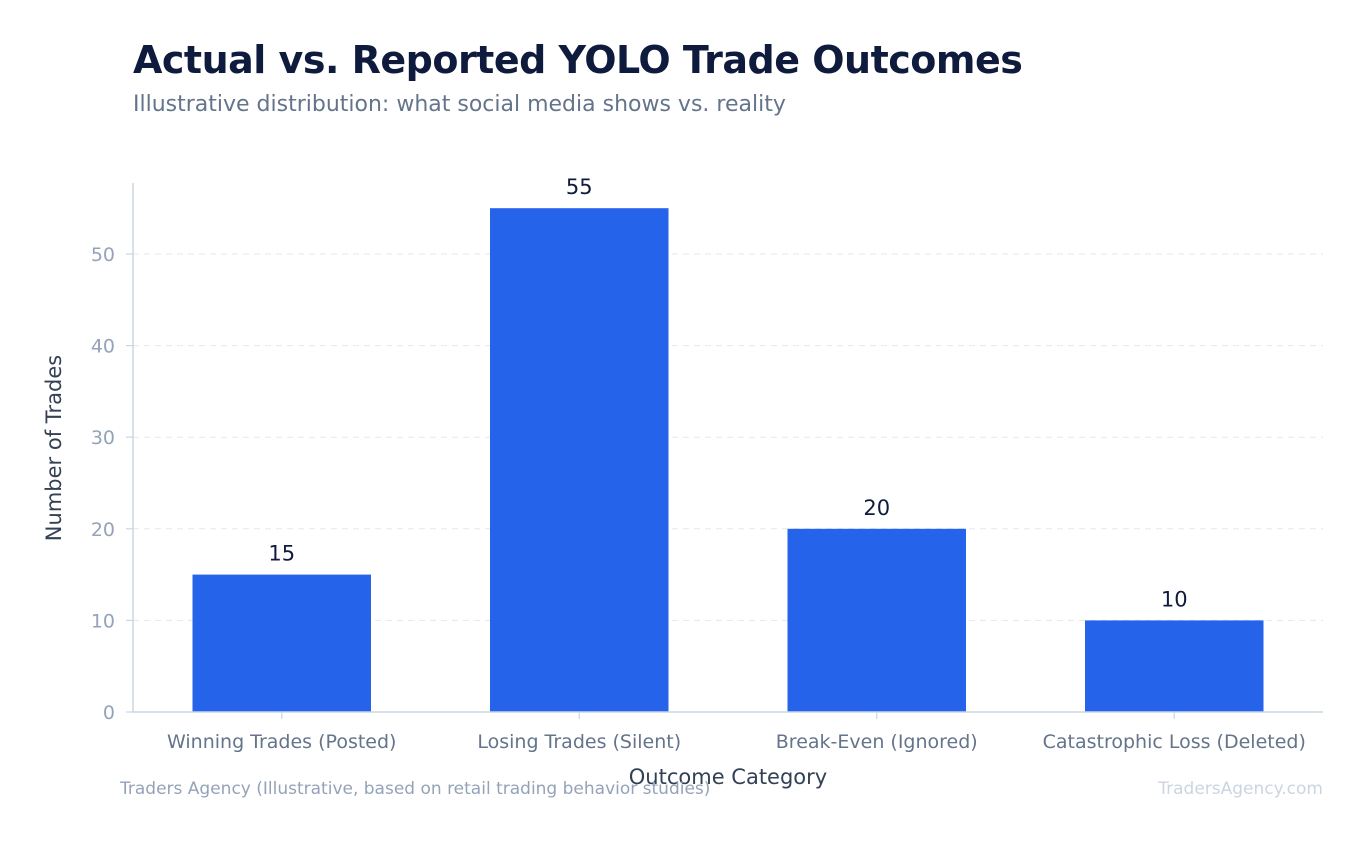 This screenshot has height=845, width=1368. What do you see at coordinates (281, 742) in the screenshot?
I see `x-tick-label: Winning Trades (Posted)` at bounding box center [281, 742].